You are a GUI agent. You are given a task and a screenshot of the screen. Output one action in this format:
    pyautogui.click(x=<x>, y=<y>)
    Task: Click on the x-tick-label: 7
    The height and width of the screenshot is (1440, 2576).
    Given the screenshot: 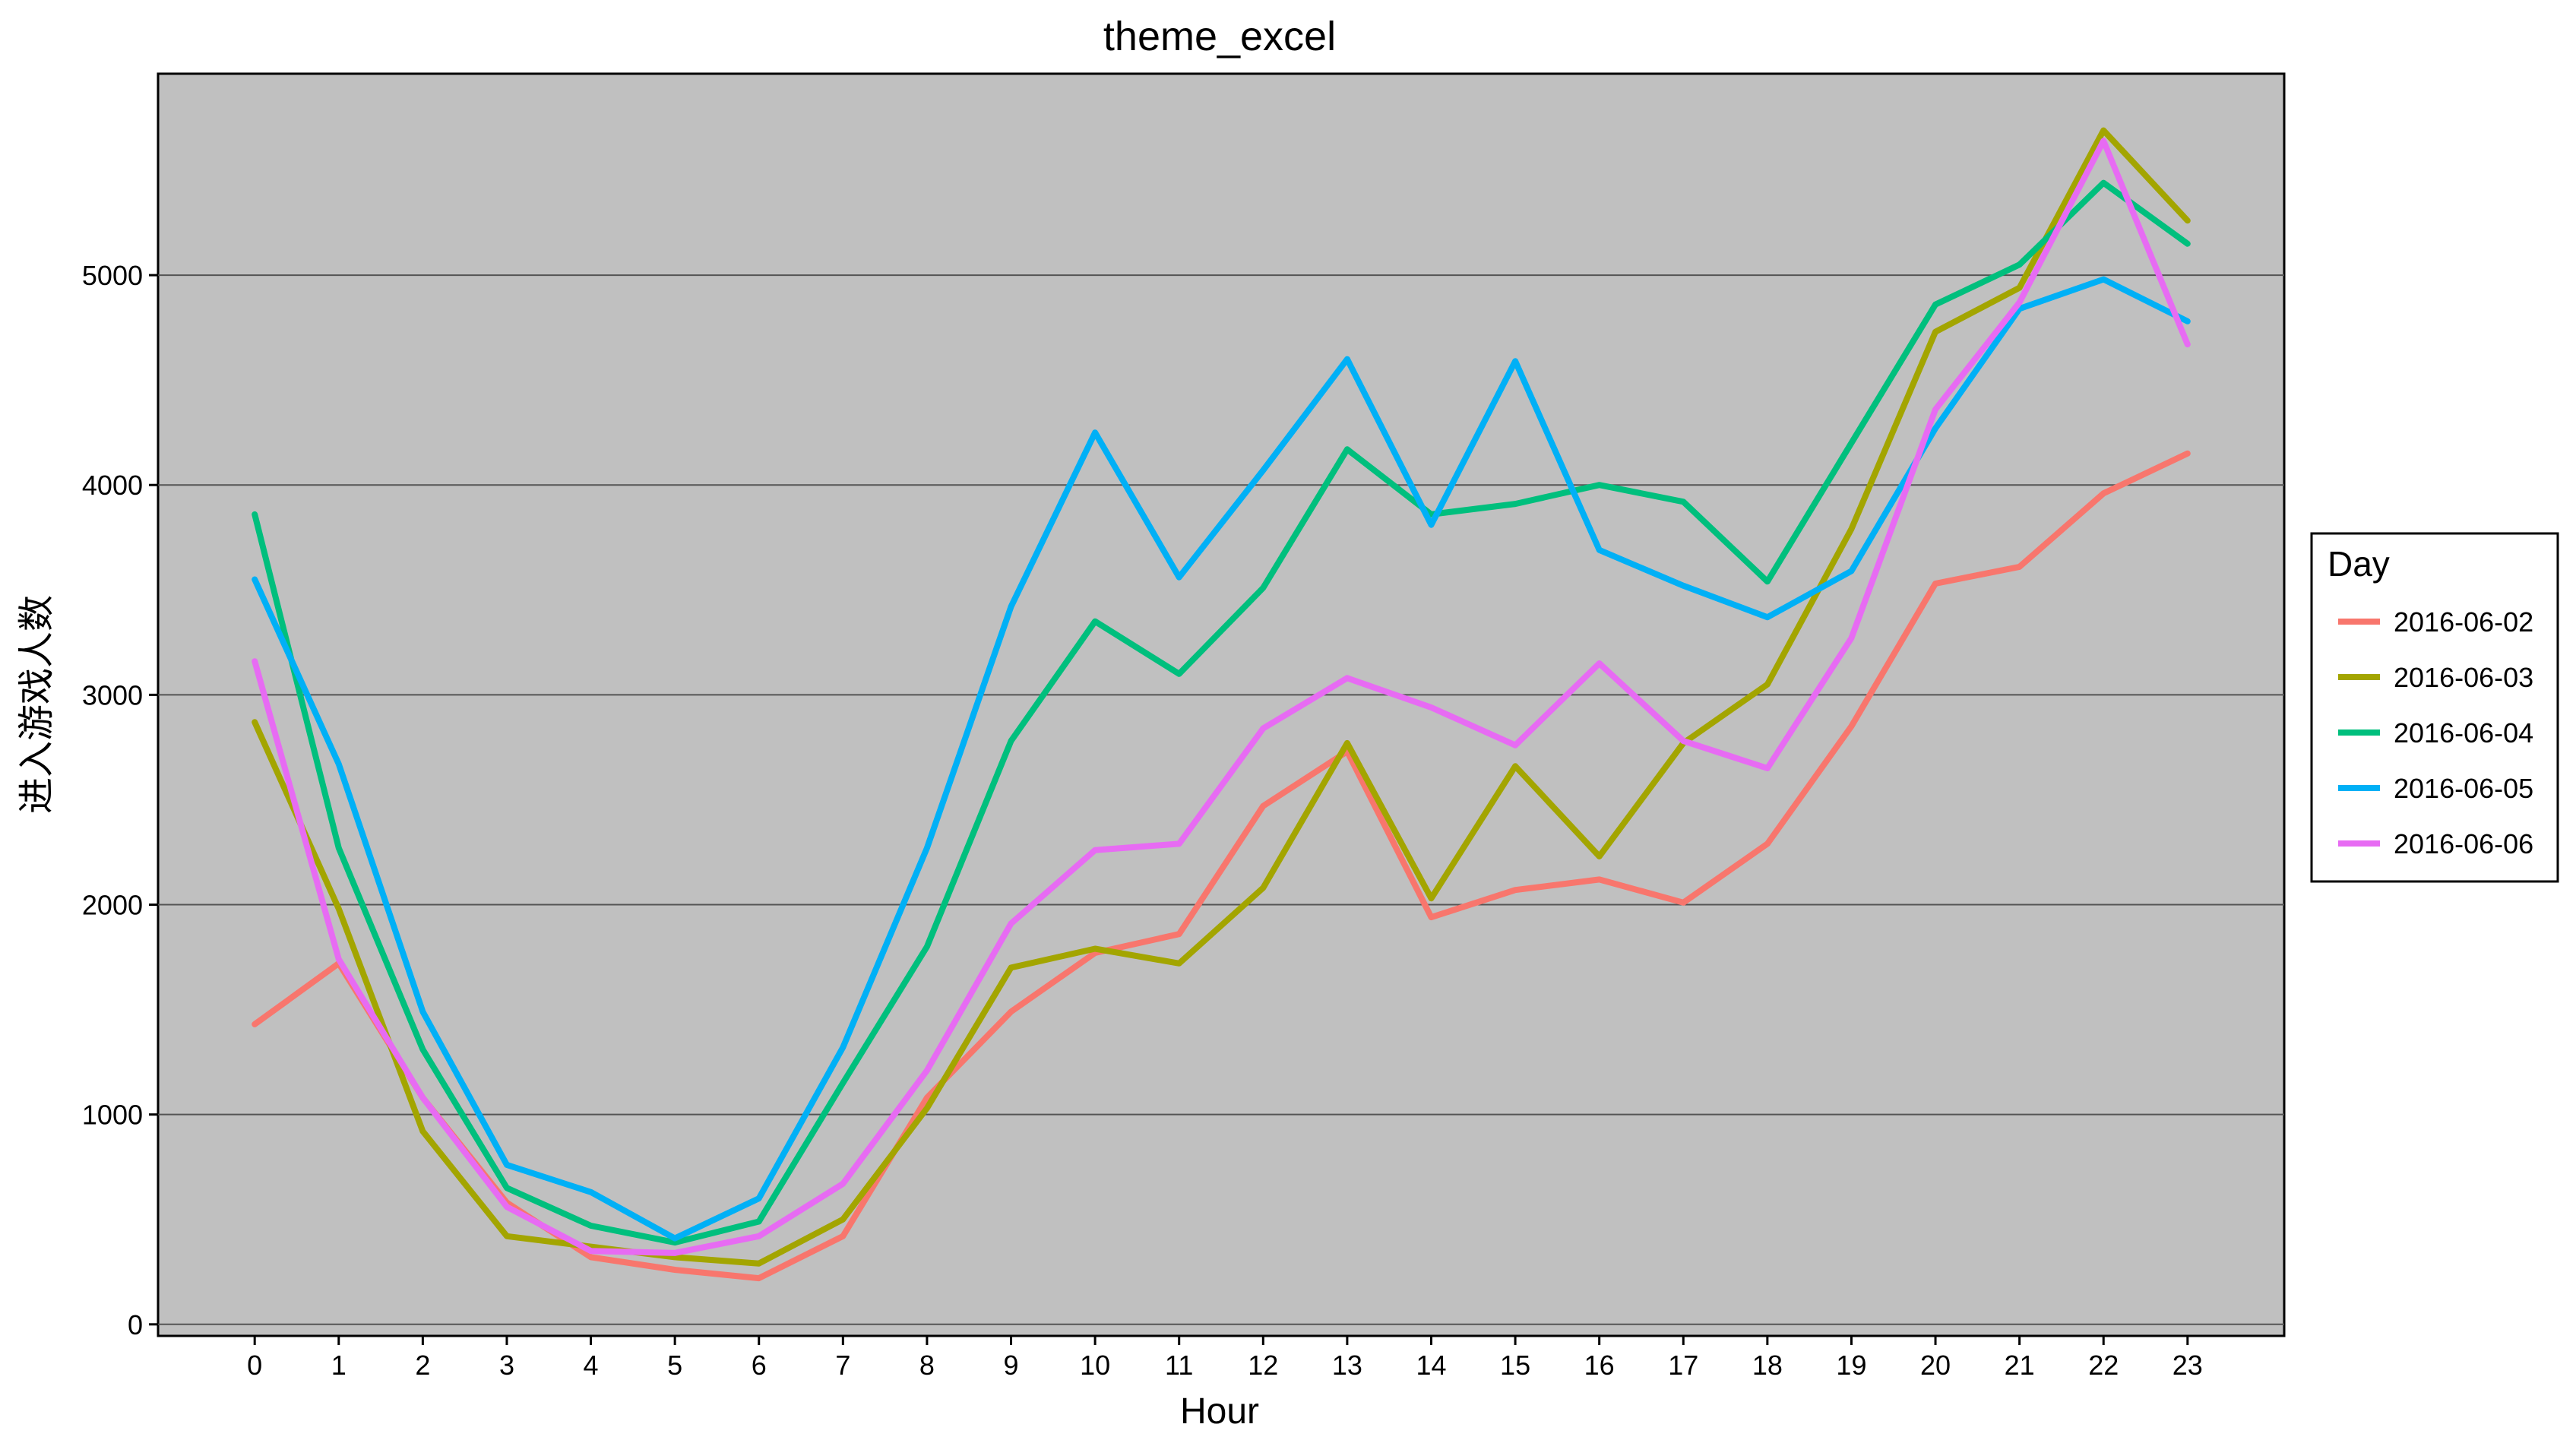 What is the action you would take?
    pyautogui.click(x=842, y=1365)
    